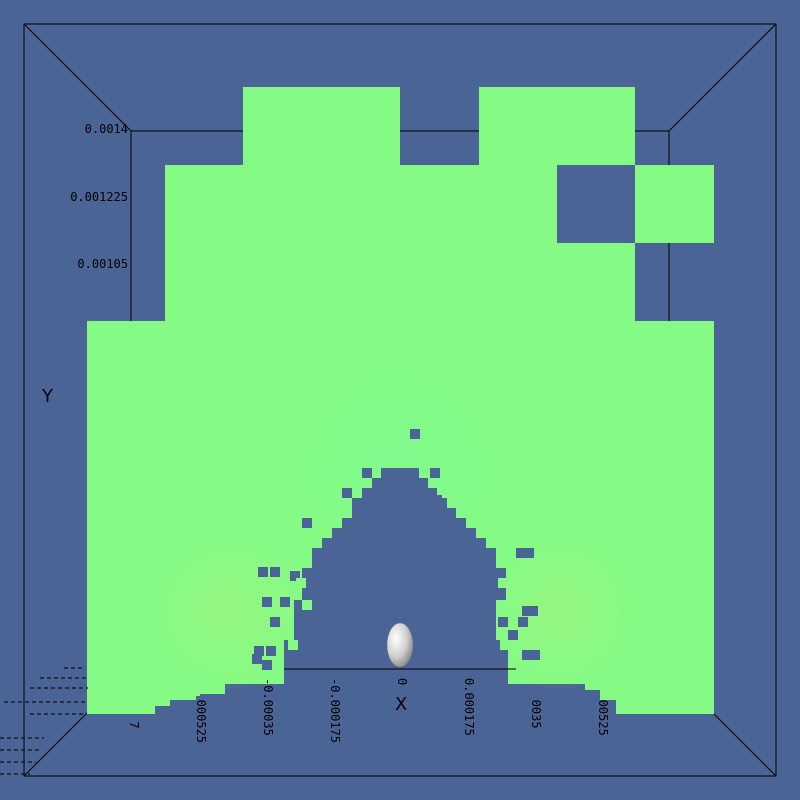 The image size is (800, 800). What do you see at coordinates (268, 707) in the screenshot?
I see `x-tick-label: -0.00035` at bounding box center [268, 707].